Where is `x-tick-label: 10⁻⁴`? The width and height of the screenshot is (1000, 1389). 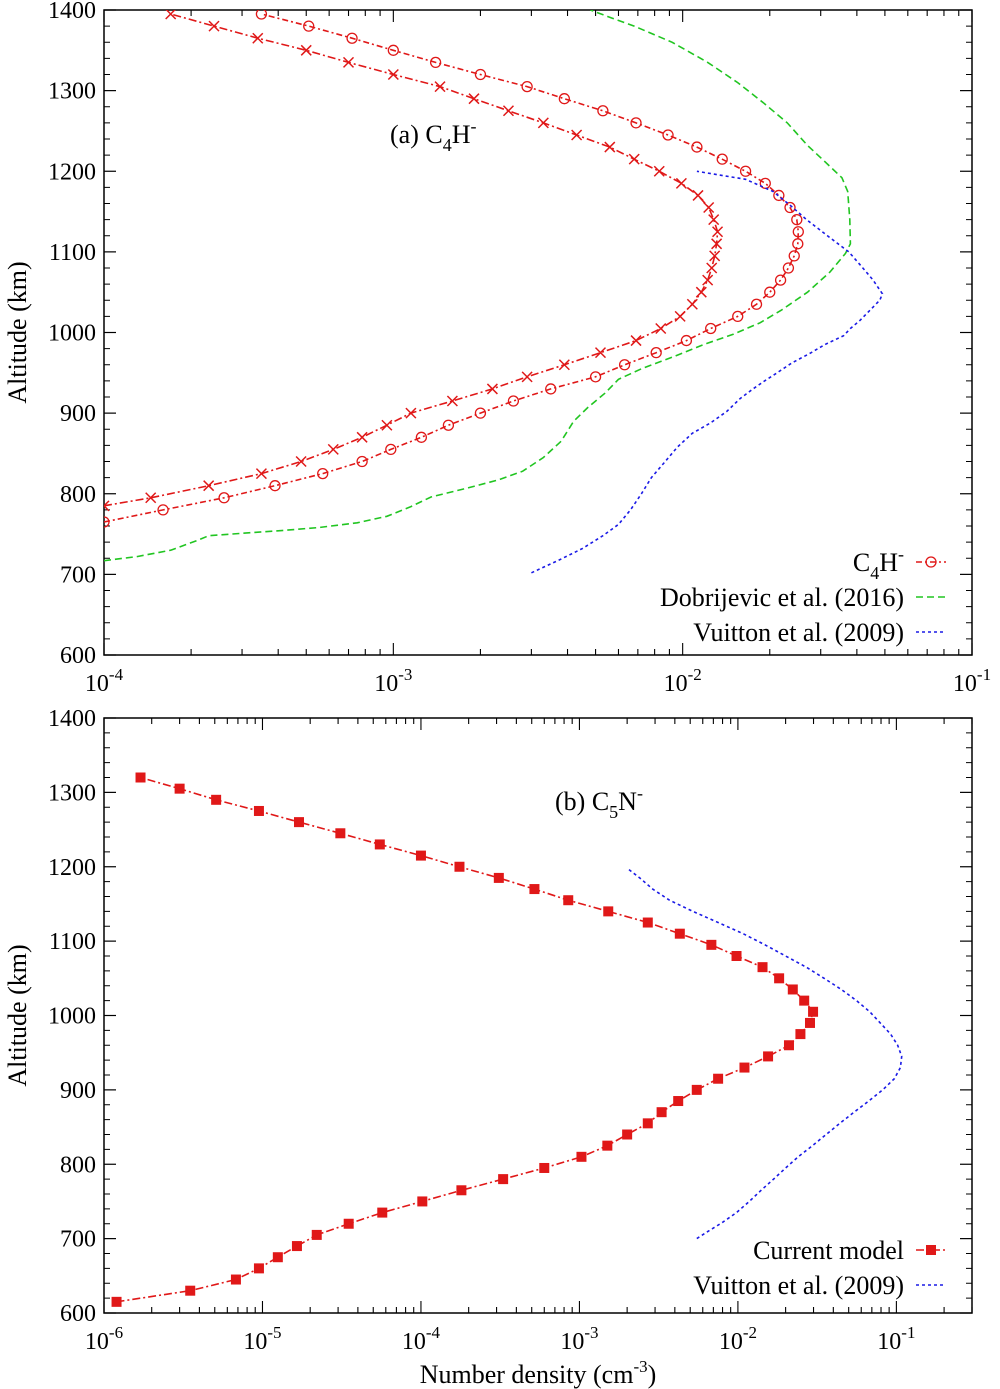
x-tick-label: 10⁻⁴ is located at coordinates (421, 1339).